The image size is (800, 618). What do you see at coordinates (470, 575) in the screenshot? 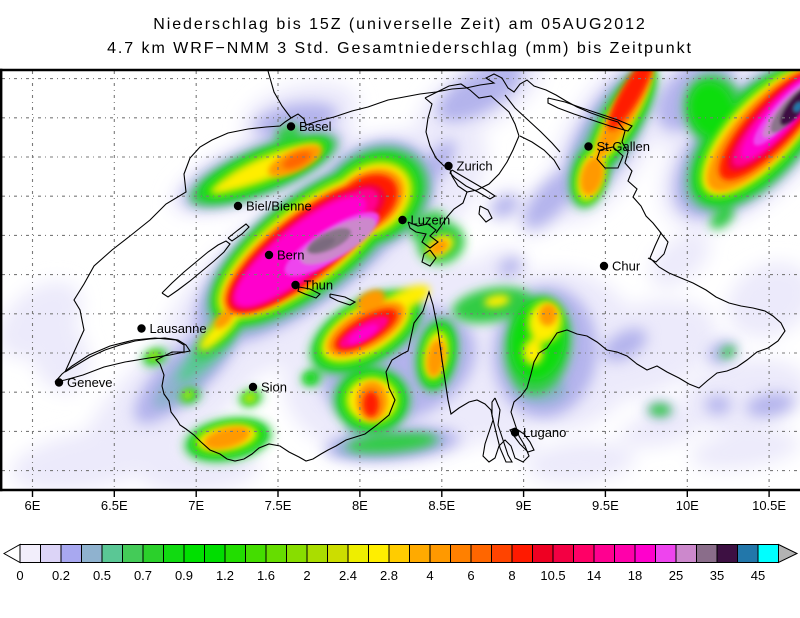
I see `svg-text: 6` at bounding box center [470, 575].